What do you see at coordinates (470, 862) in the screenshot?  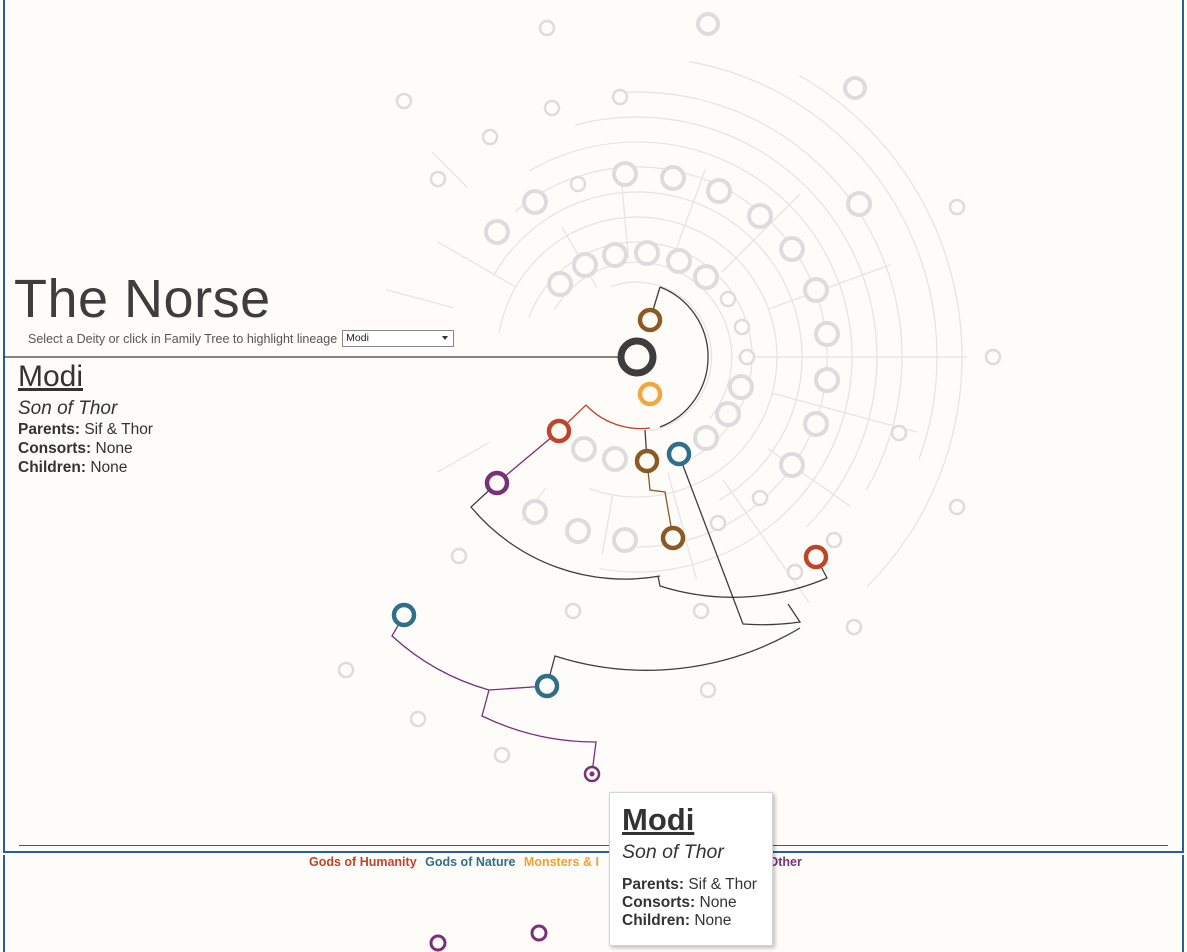 I see `legend-nature: Gods of Nature` at bounding box center [470, 862].